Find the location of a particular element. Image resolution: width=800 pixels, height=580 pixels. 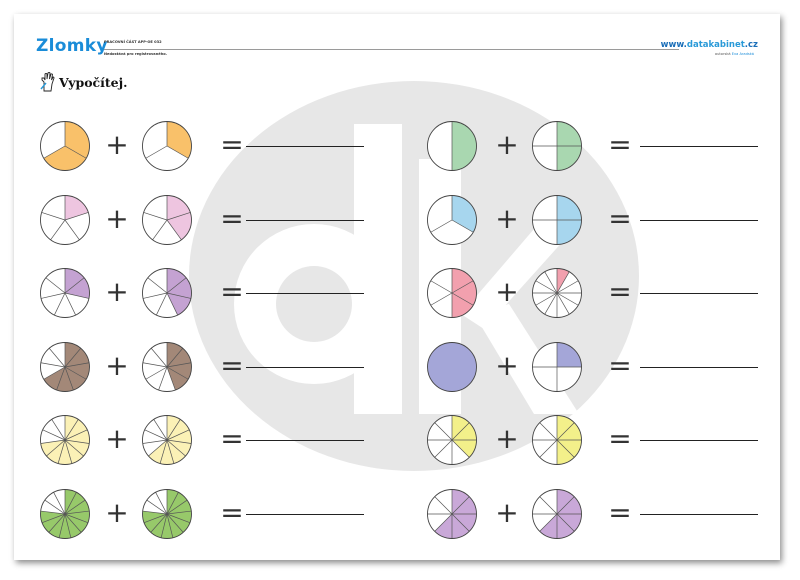

website-link: www.datakabinet.cz is located at coordinates (709, 45).